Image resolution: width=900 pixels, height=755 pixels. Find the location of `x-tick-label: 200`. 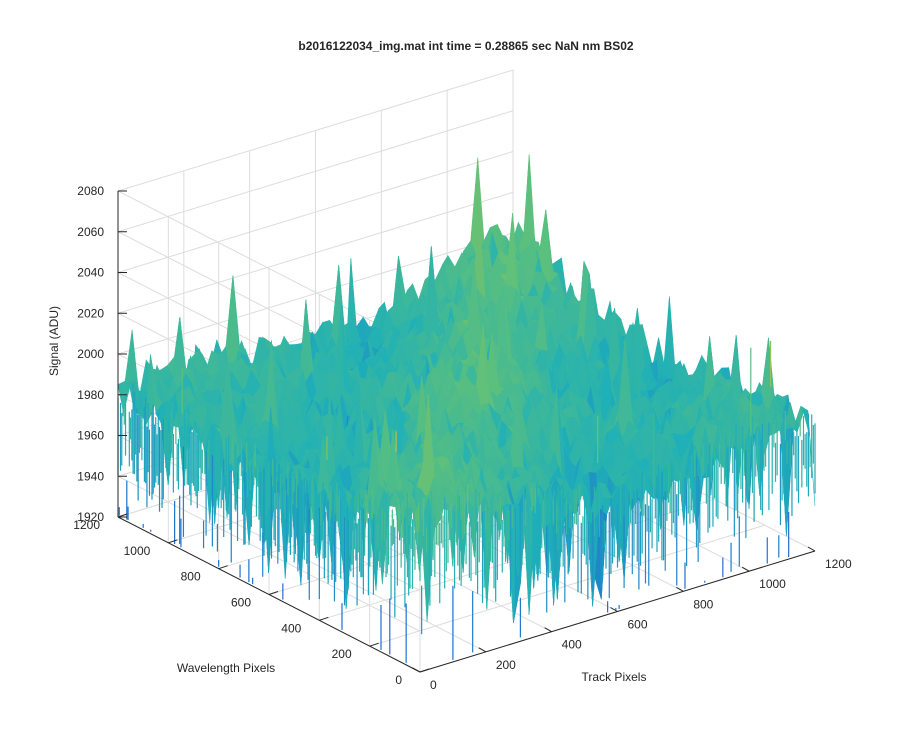

x-tick-label: 200 is located at coordinates (506, 665).